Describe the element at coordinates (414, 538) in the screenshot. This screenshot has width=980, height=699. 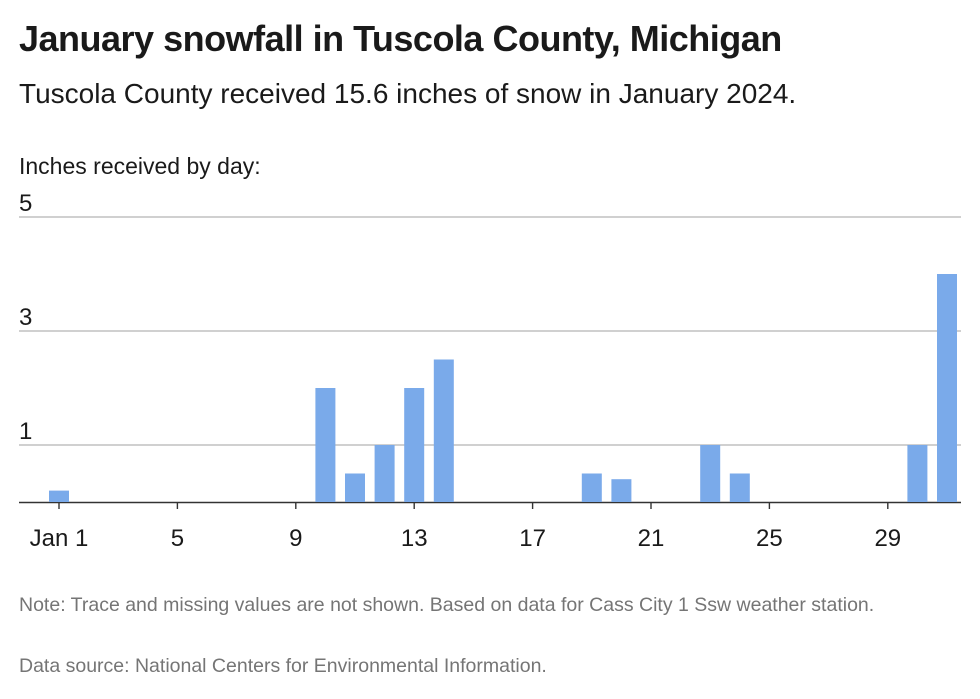
I see `x-tick-label: 13` at that location.